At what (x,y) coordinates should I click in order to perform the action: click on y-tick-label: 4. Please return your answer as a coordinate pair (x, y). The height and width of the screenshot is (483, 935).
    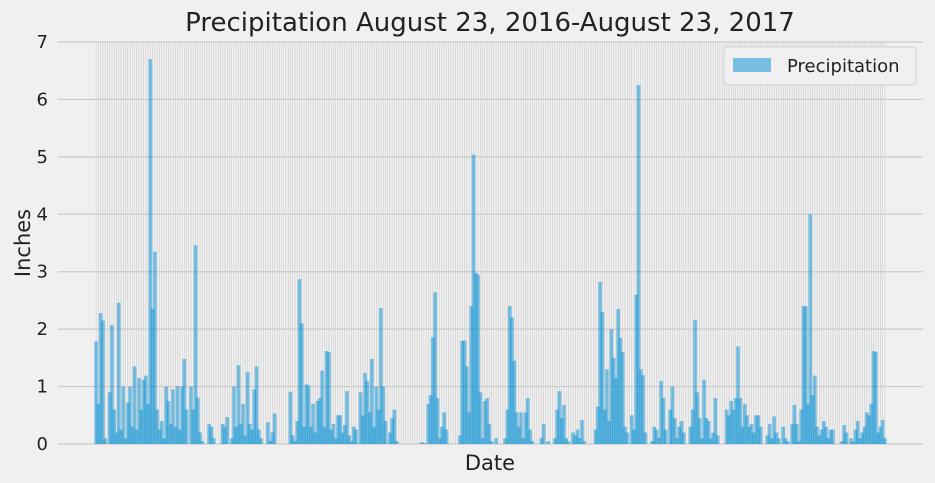
    Looking at the image, I should click on (42, 214).